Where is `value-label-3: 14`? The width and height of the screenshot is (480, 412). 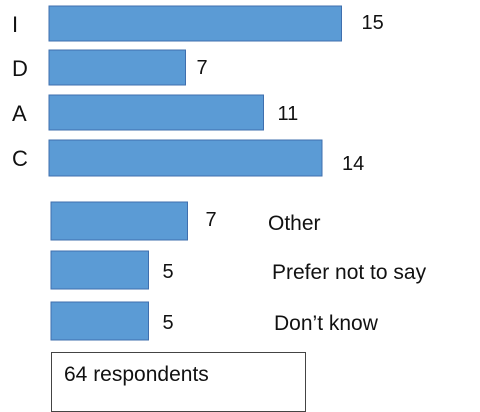
value-label-3: 14 is located at coordinates (353, 164).